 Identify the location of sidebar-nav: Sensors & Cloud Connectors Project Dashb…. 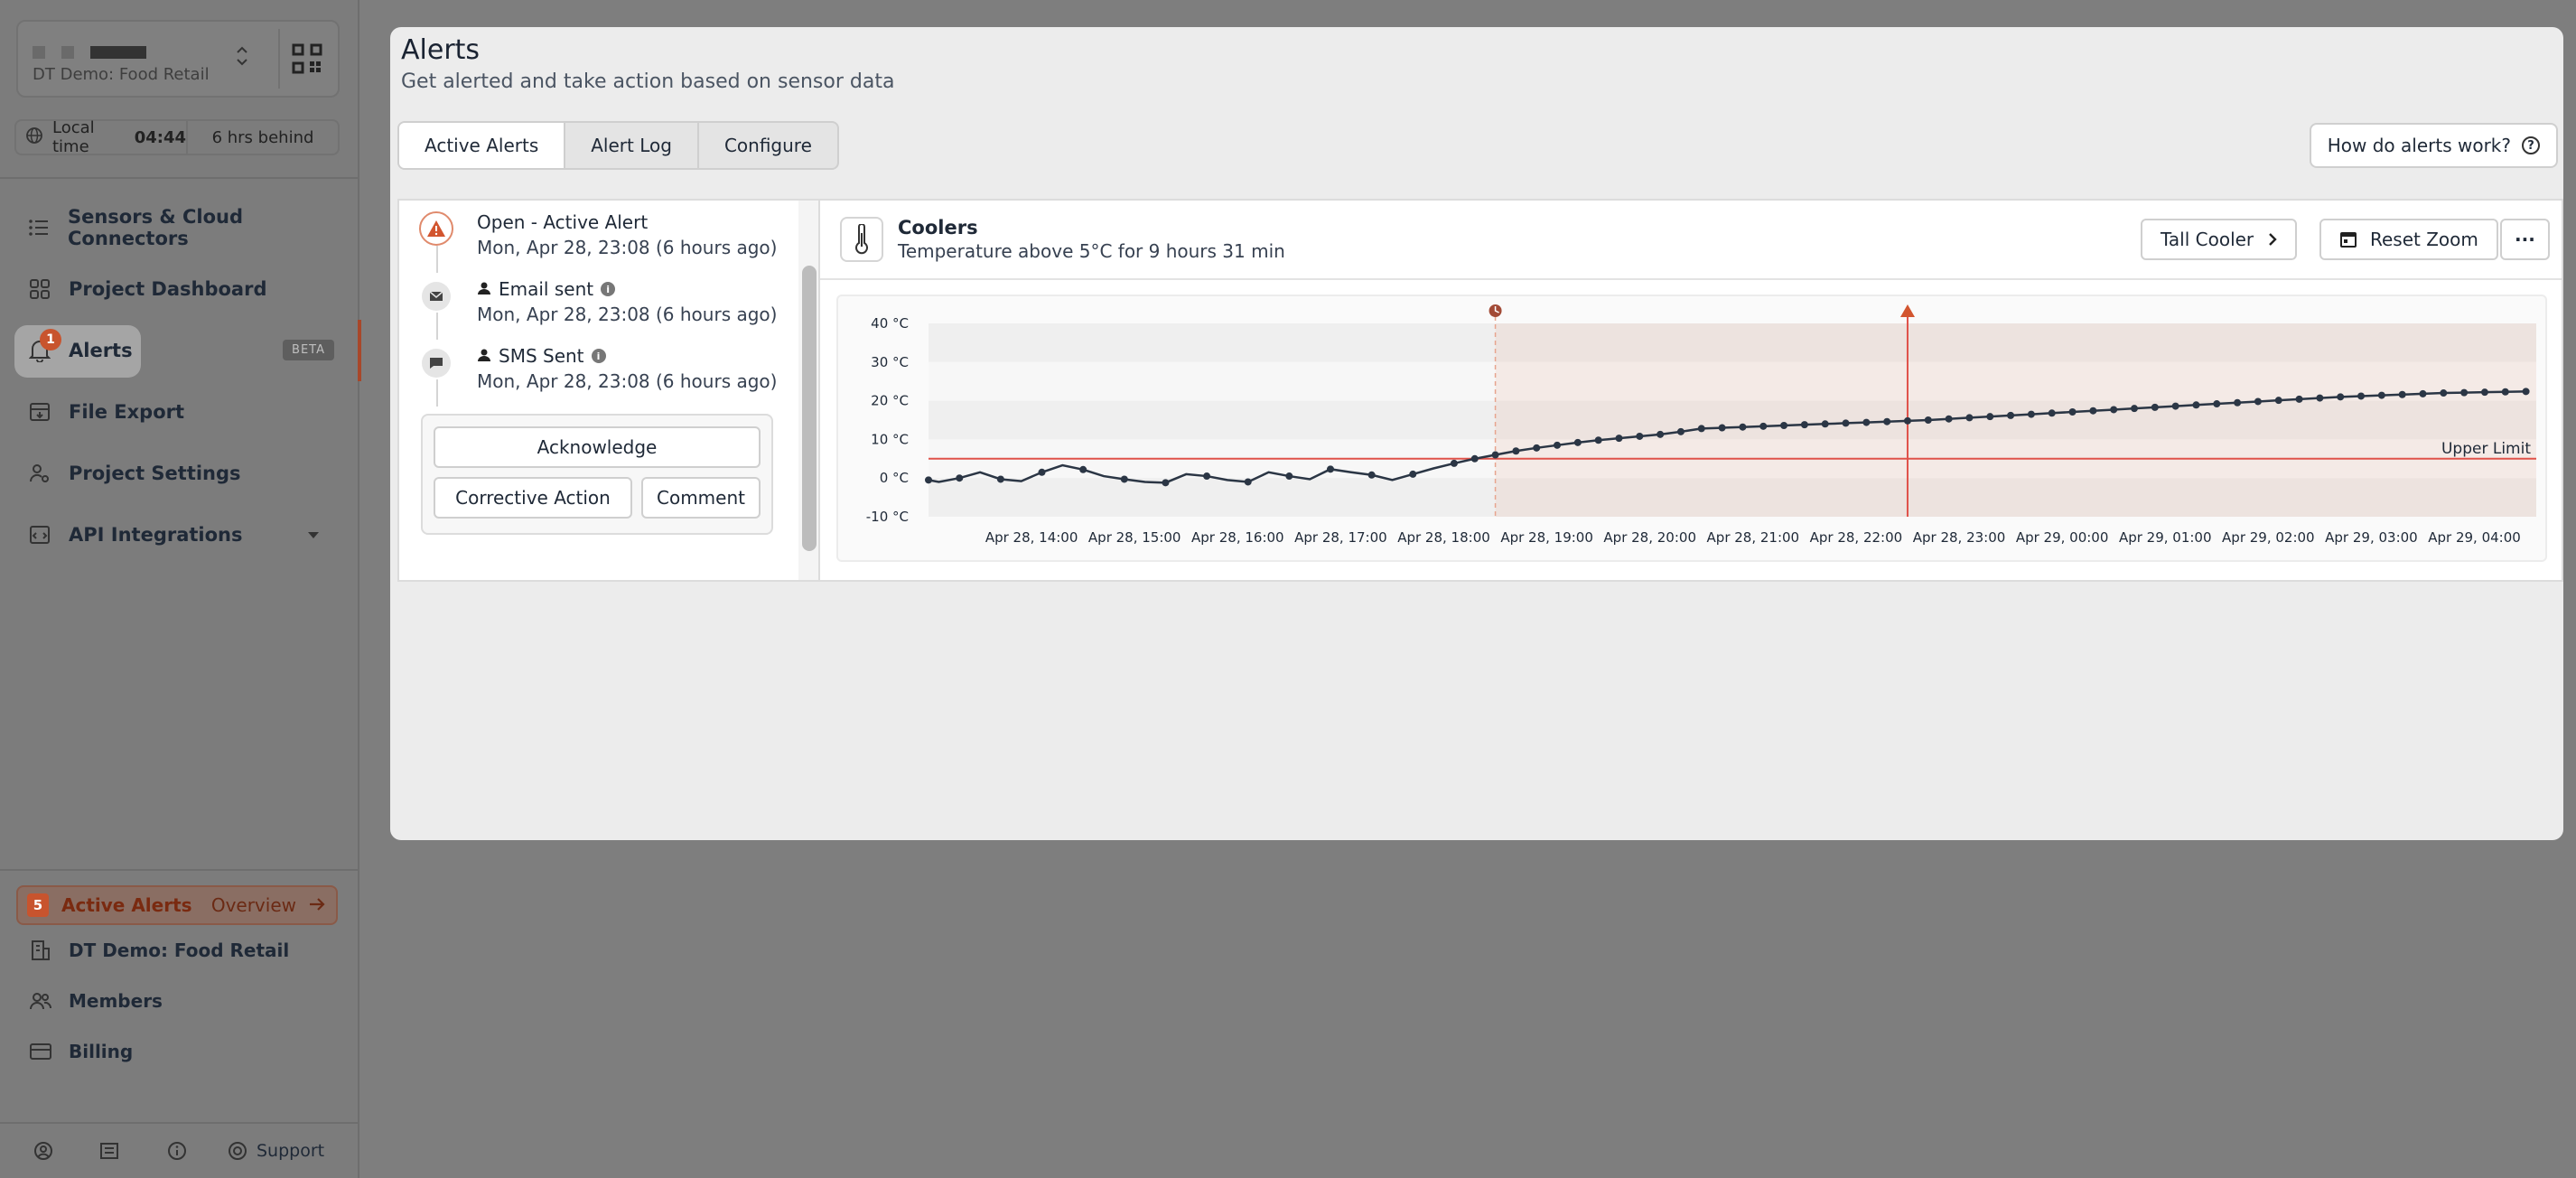
(180, 381).